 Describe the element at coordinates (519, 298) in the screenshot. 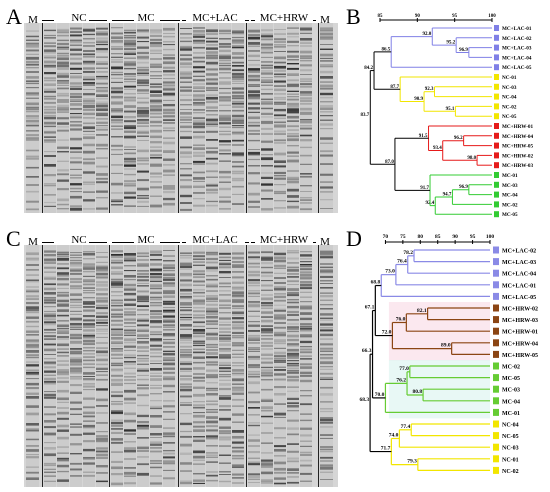

I see `leaf-label: MC+LAC-05` at that location.